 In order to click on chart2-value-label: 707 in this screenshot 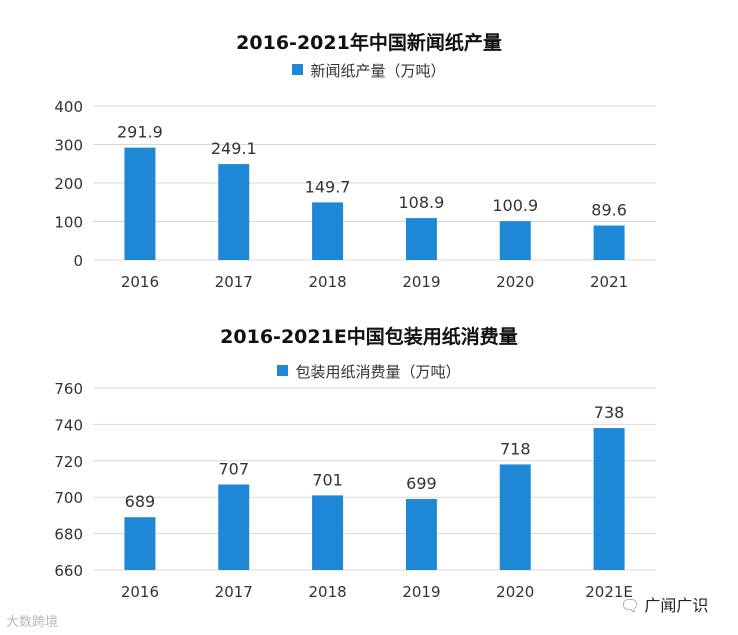, I will do `click(233, 468)`.